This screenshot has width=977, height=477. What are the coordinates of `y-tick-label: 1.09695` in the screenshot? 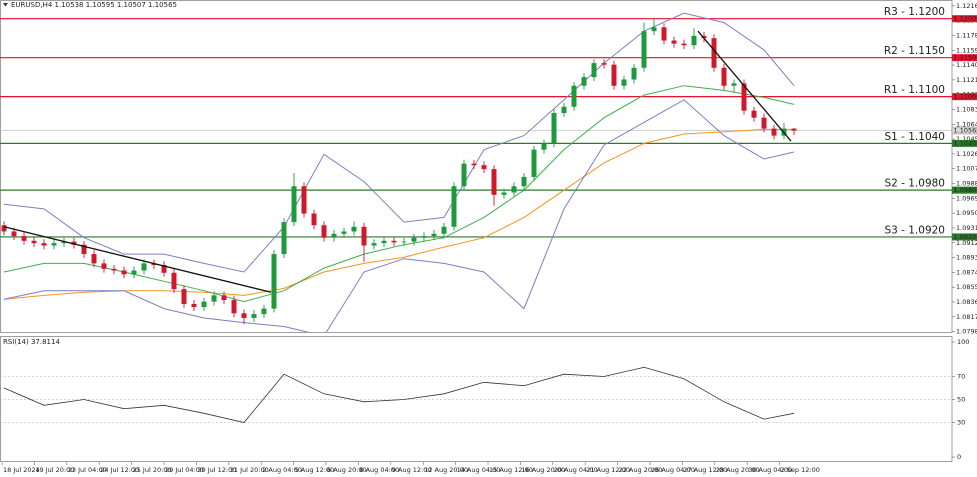 It's located at (966, 198).